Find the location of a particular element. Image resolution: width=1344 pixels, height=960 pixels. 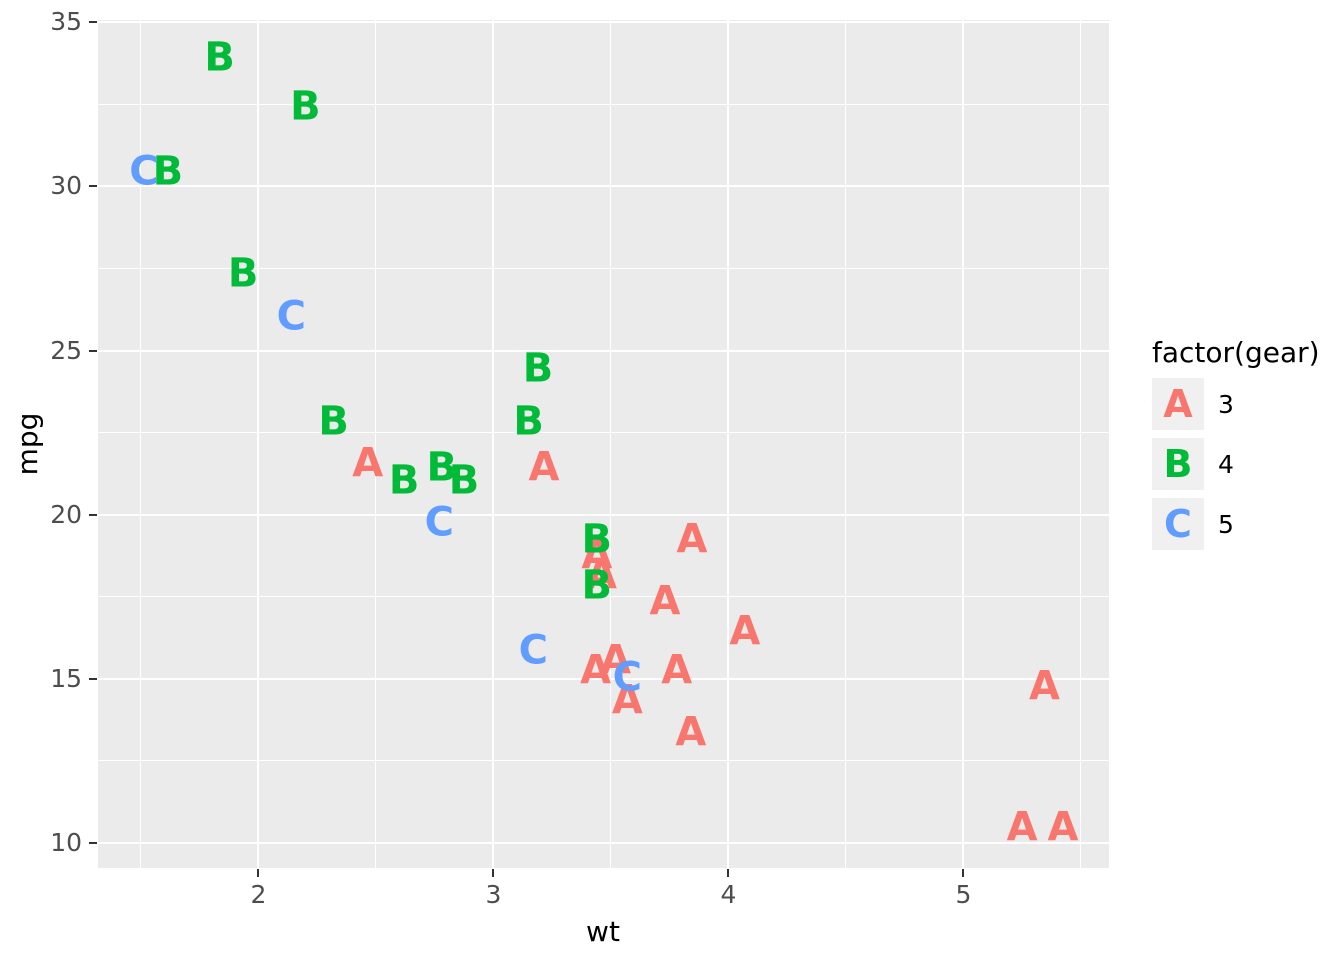

legend-label-gear5: 5 is located at coordinates (1226, 524).